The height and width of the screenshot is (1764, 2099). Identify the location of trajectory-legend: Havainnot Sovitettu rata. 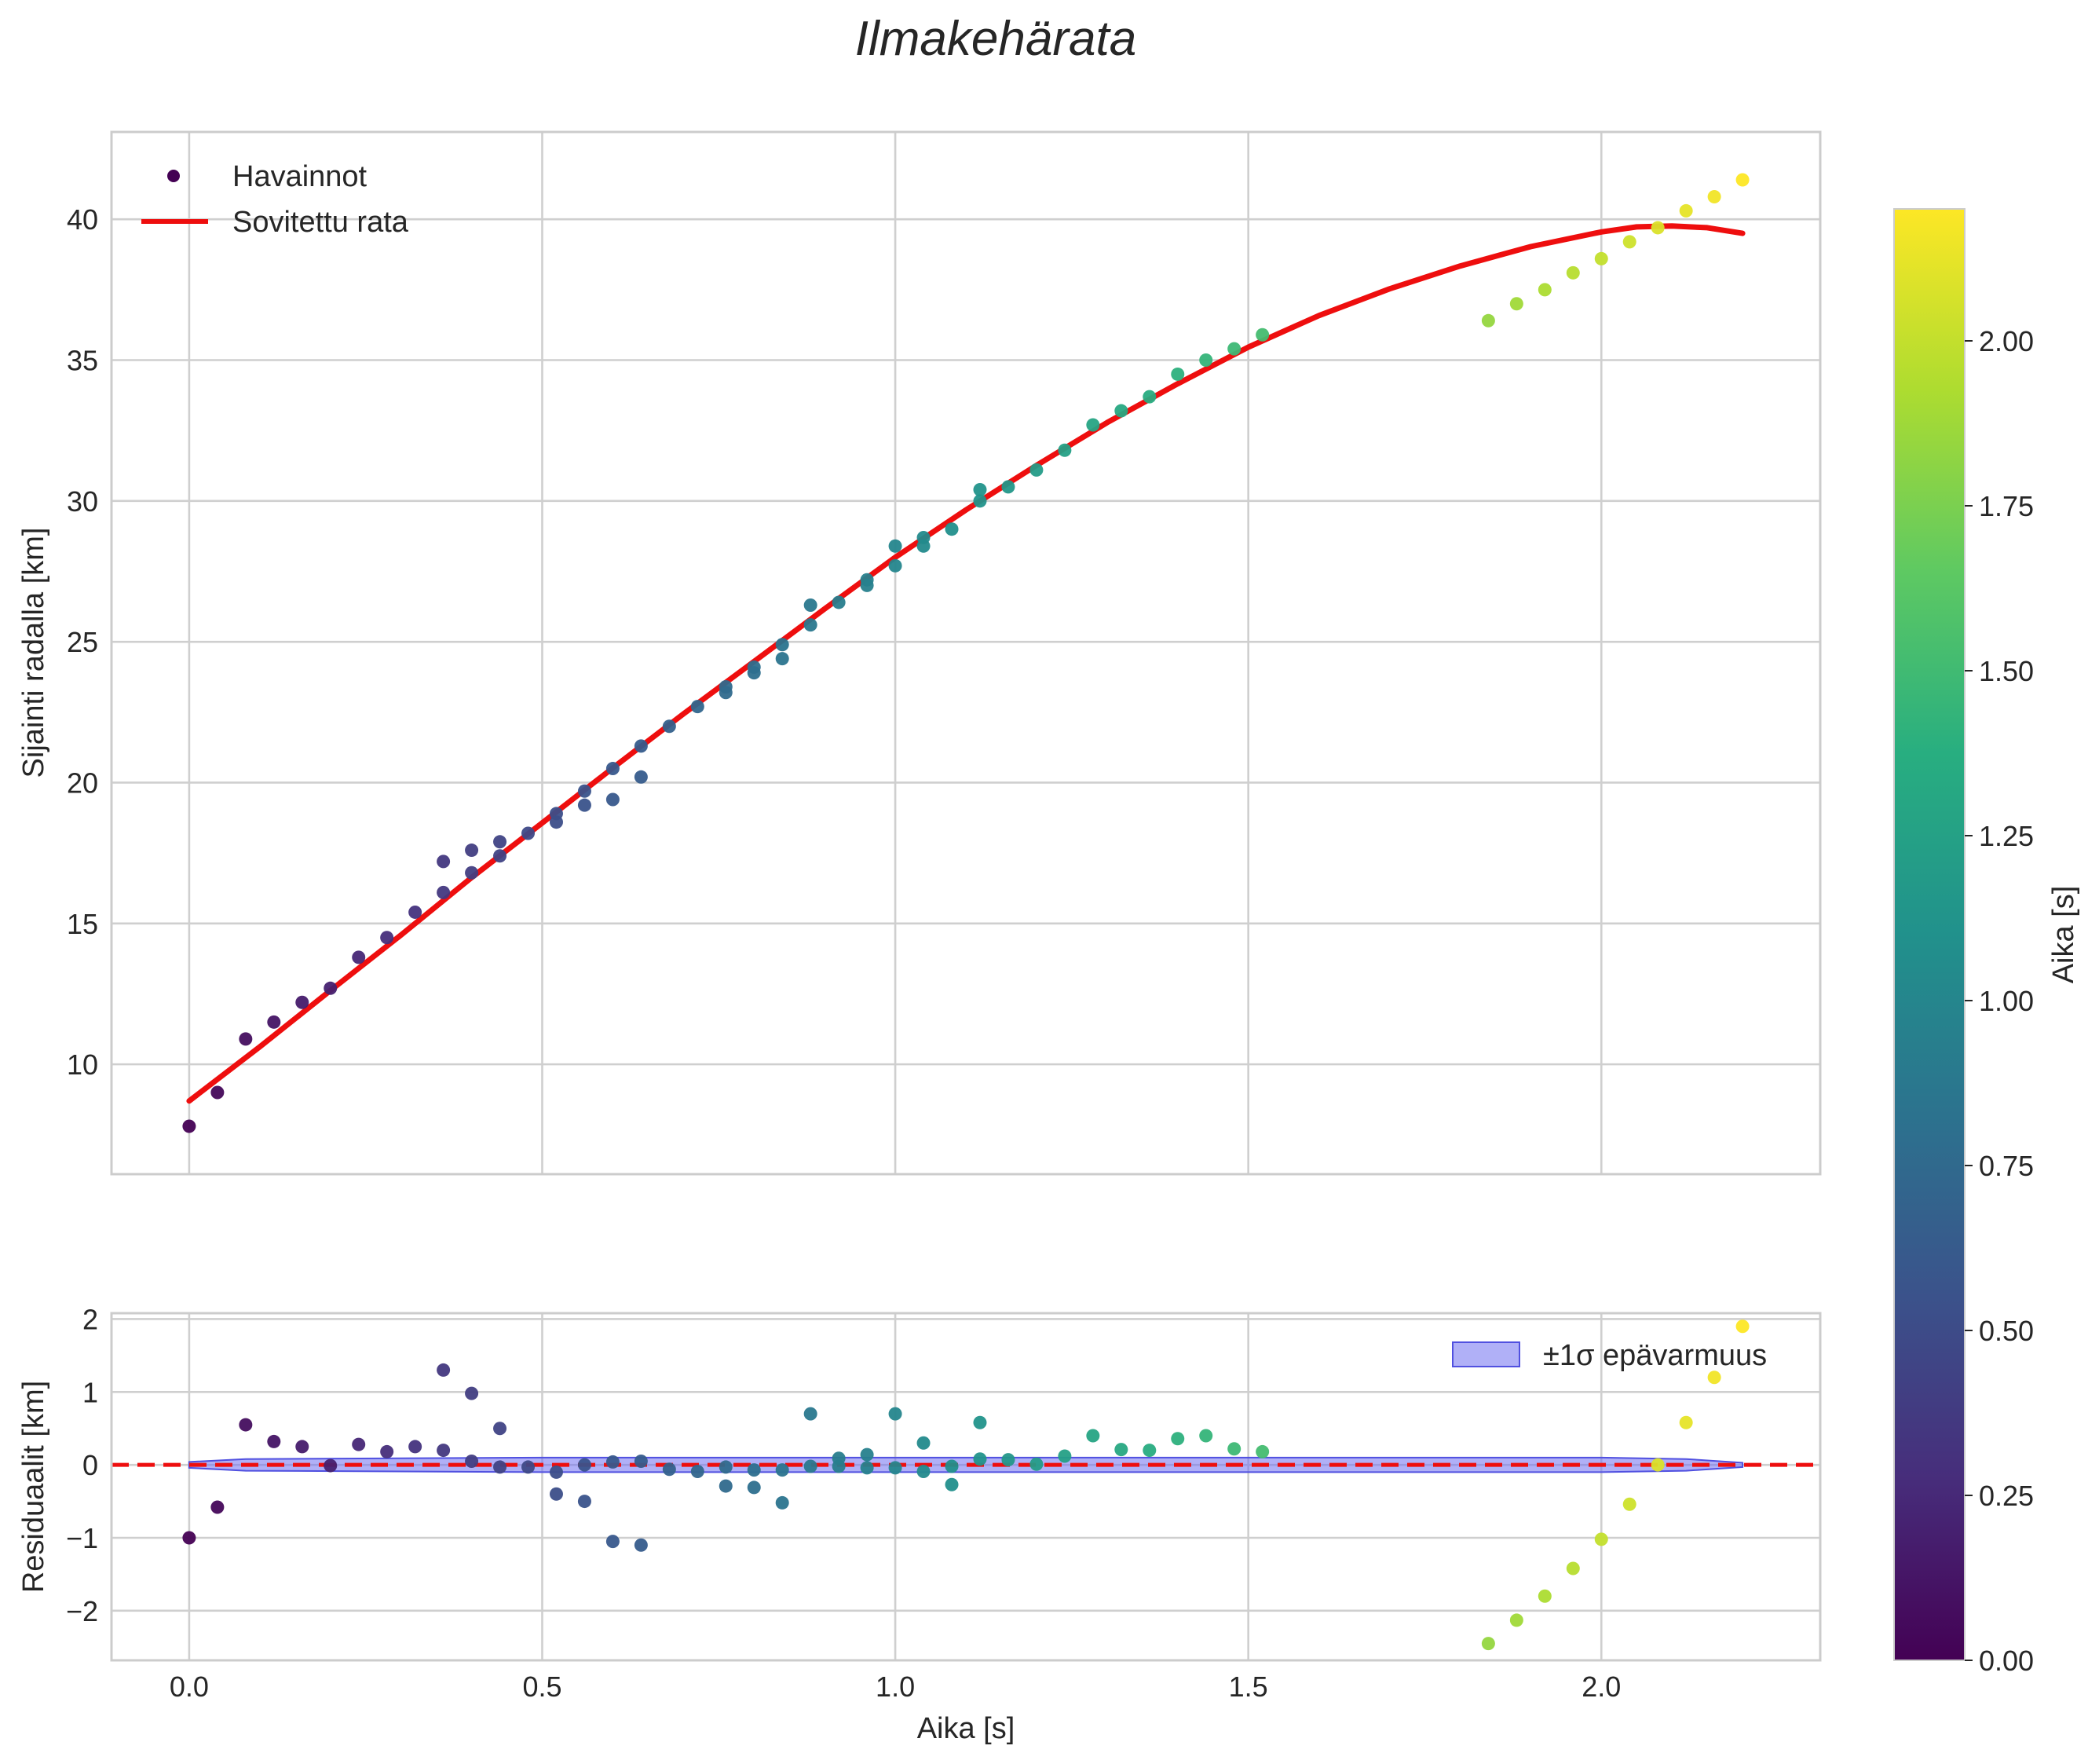
(275, 199).